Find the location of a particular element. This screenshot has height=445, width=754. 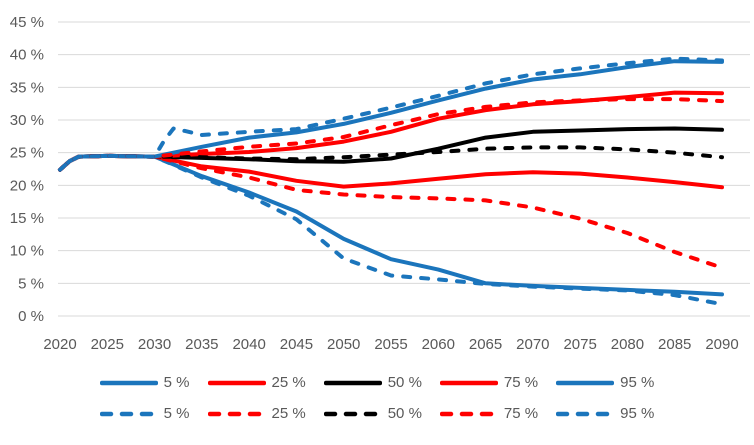

x-tick-label: 2085 is located at coordinates (674, 344).